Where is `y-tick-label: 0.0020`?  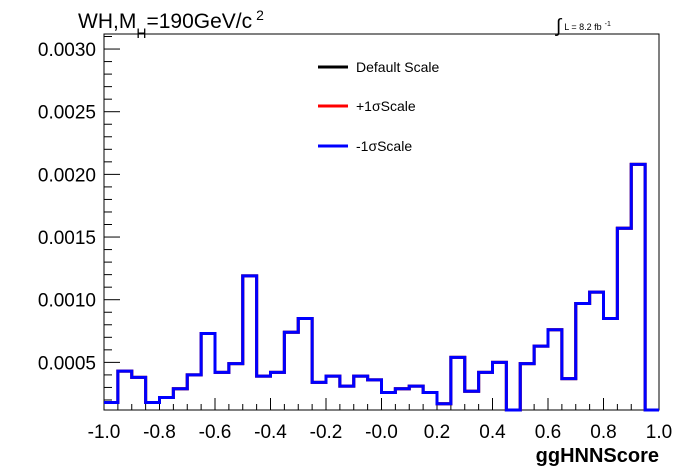
y-tick-label: 0.0020 is located at coordinates (67, 175).